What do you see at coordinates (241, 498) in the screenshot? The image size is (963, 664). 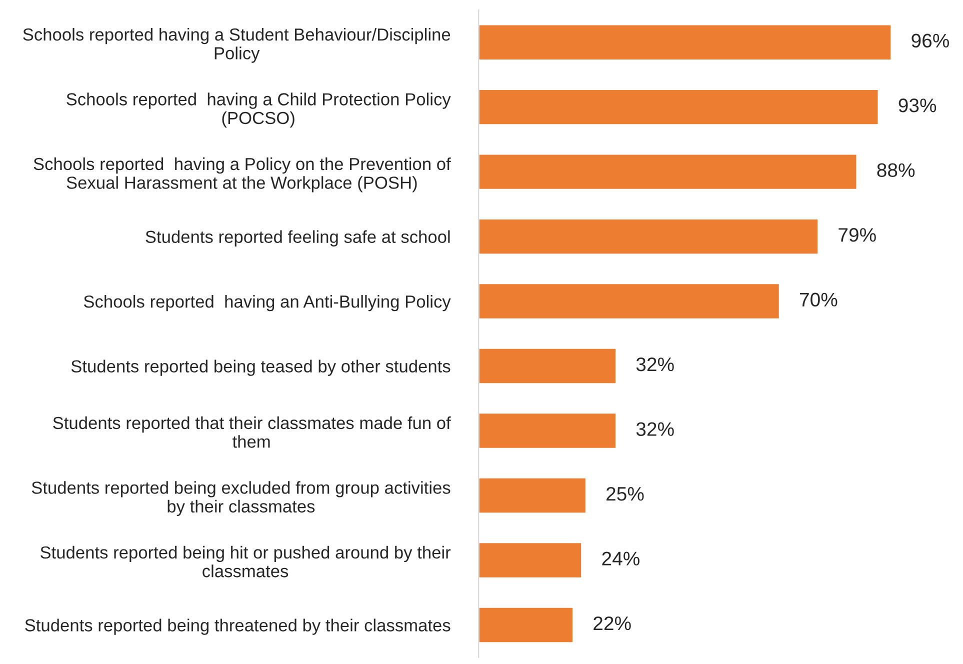 I see `y-tick-label: Students reported being excluded from group activities by their classmates` at bounding box center [241, 498].